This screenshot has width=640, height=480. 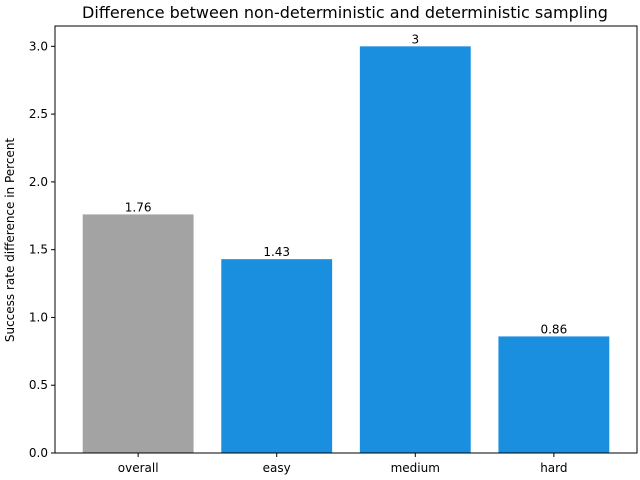 I want to click on y-axis-label: Success rate difference in Percent, so click(x=10, y=240).